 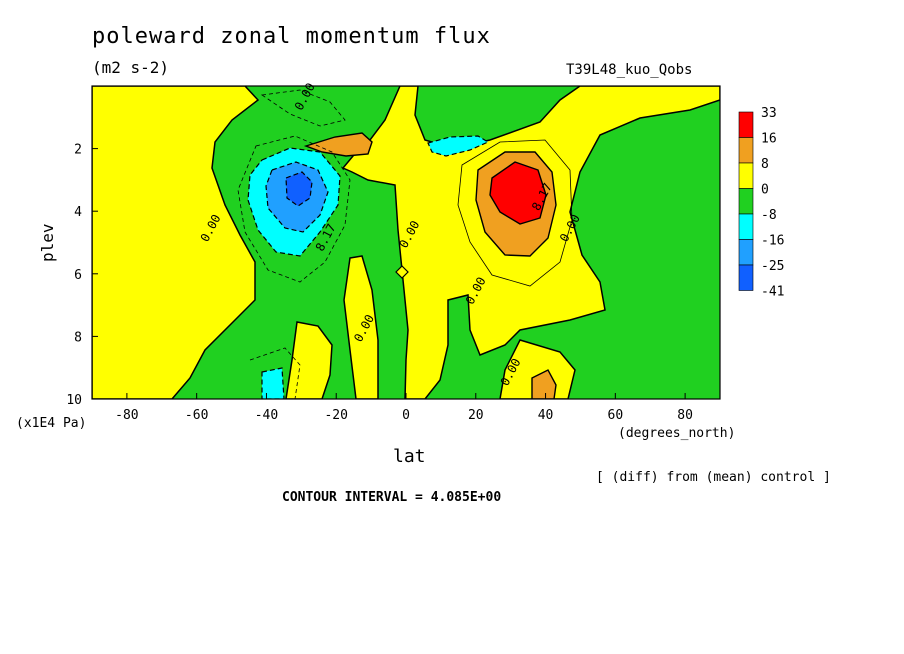 I want to click on legend-level-label: -16, so click(x=772, y=241).